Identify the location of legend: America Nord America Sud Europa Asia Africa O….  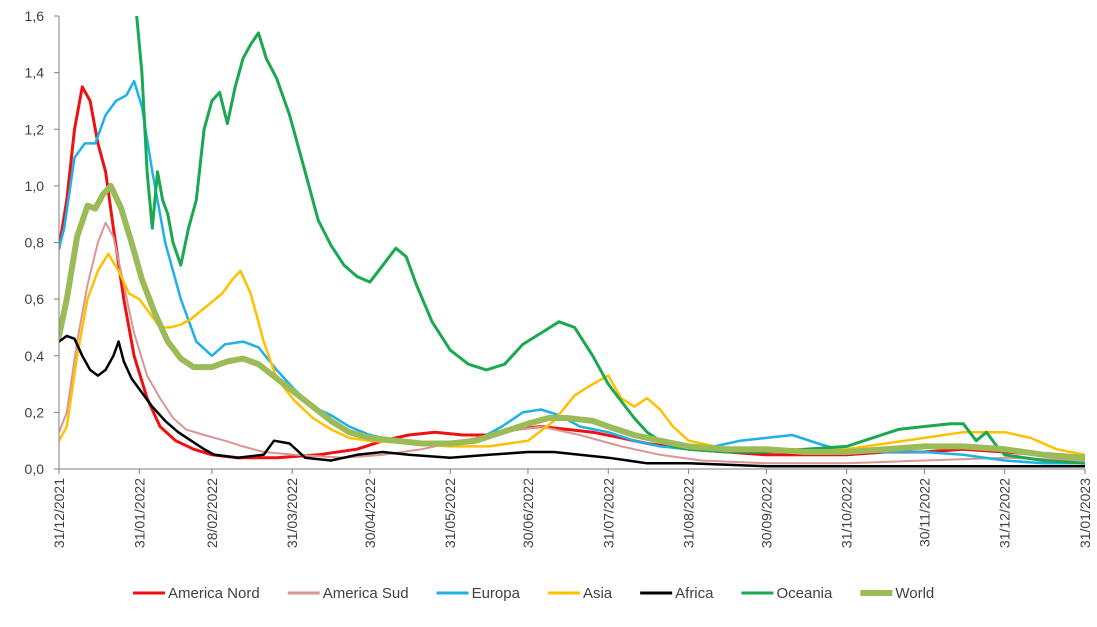
(533, 593).